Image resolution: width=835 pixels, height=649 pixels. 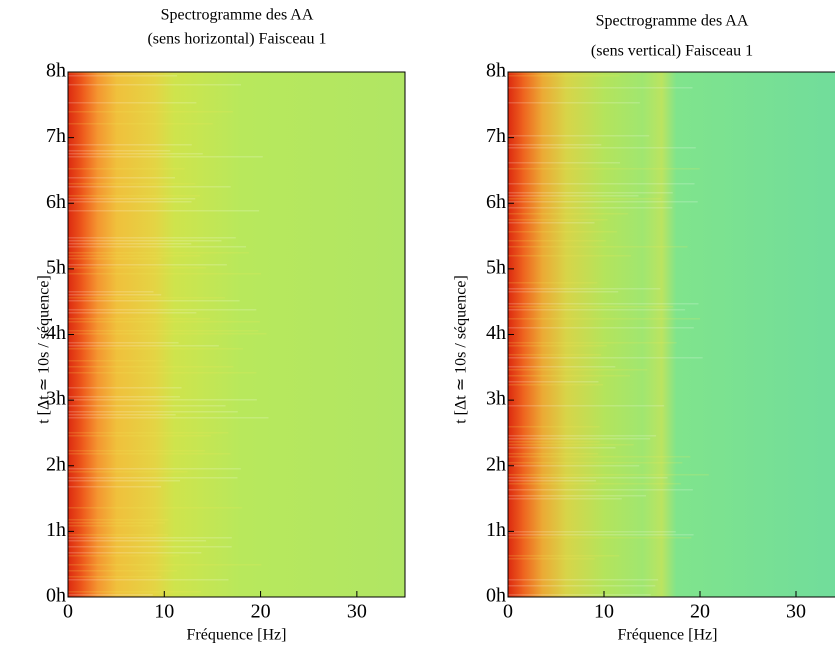 What do you see at coordinates (496, 530) in the screenshot?
I see `y-tick-label: 1h` at bounding box center [496, 530].